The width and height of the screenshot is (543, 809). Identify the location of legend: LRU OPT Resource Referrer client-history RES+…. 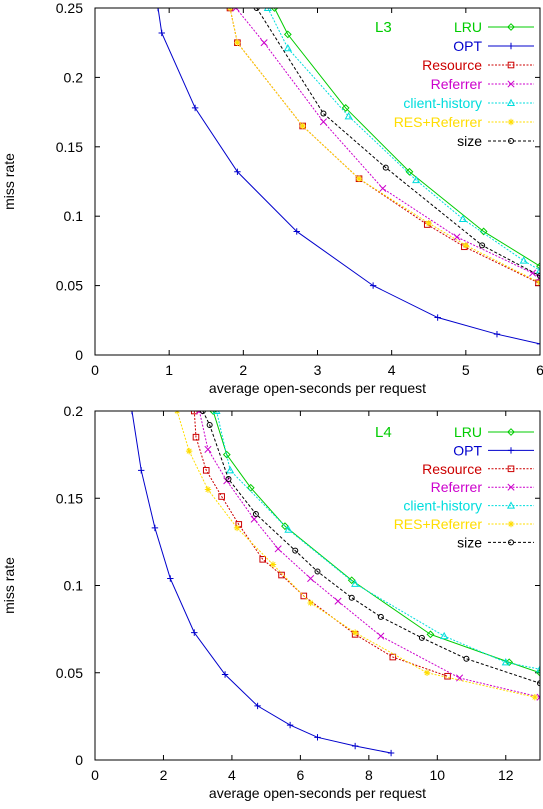
(464, 84).